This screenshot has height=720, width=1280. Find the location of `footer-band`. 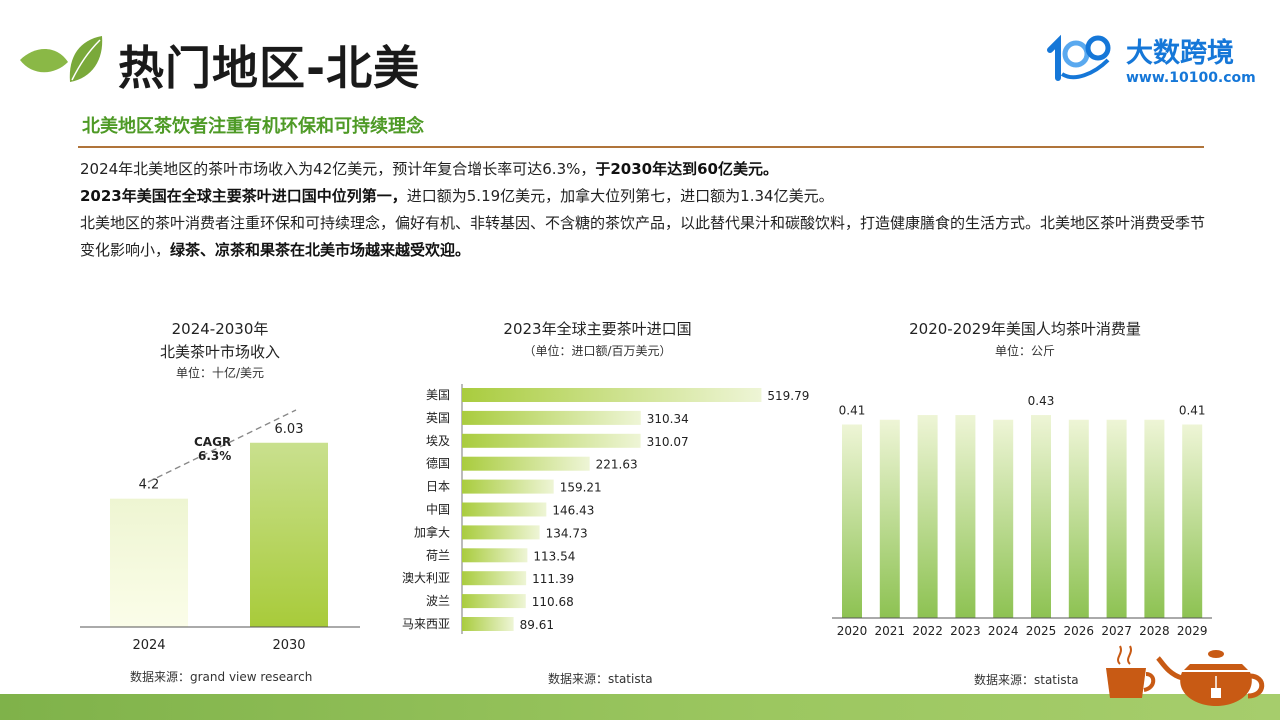

footer-band is located at coordinates (640, 707).